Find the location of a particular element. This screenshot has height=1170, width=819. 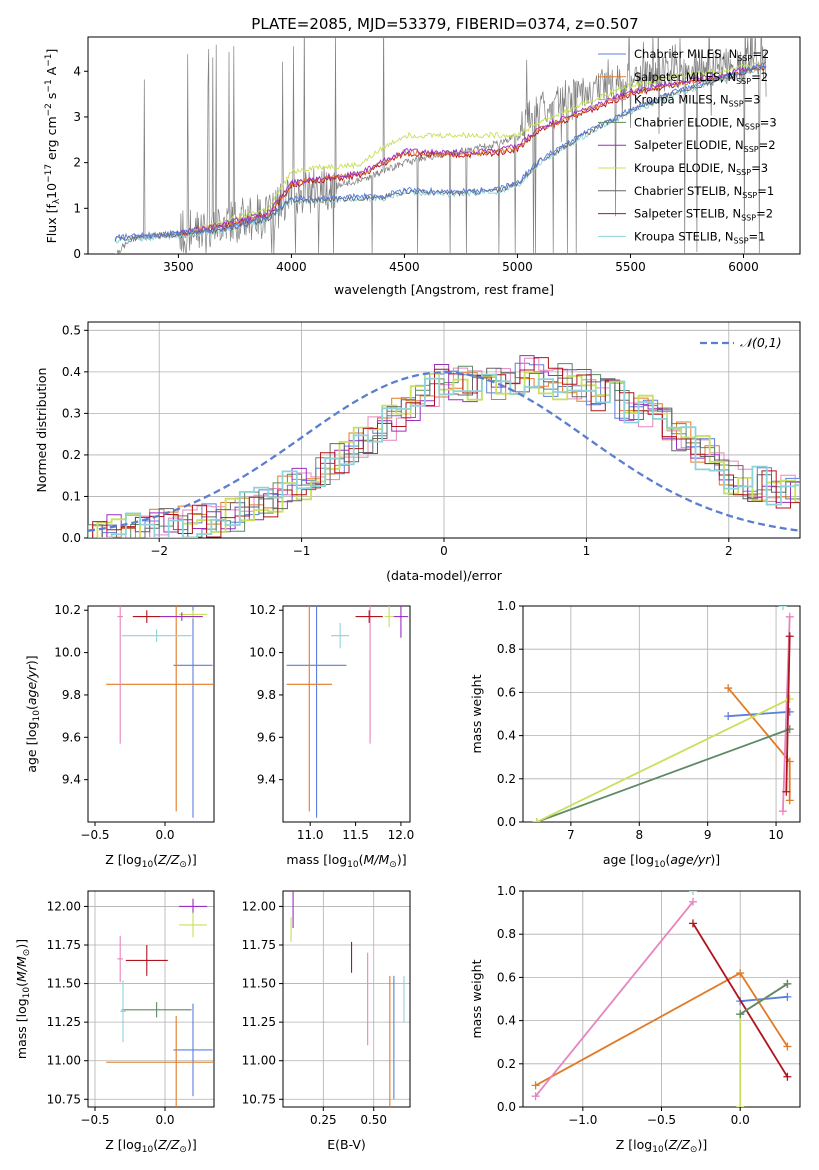

weight-line-salpeter_miles is located at coordinates (759, 744).